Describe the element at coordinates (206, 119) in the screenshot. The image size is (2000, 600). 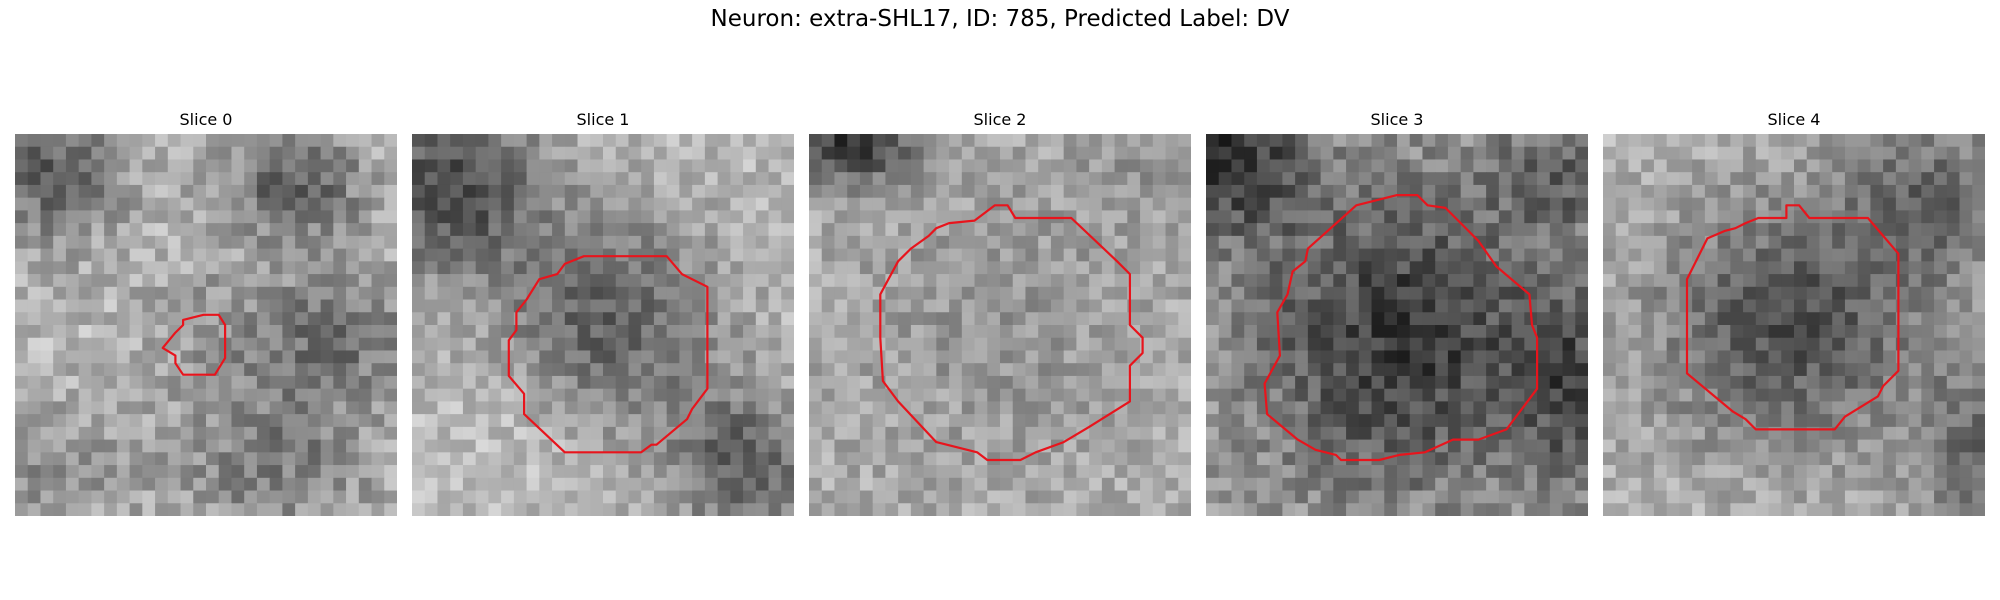
I see `slice-title: Slice 0` at that location.